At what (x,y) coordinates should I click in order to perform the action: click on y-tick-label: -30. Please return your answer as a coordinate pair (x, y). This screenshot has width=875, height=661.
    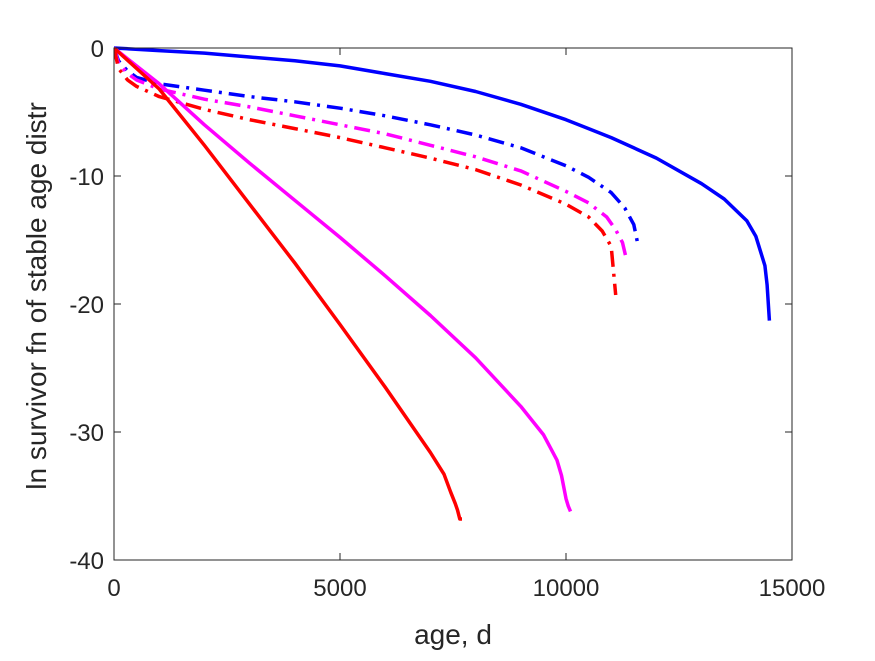
    Looking at the image, I should click on (86, 433).